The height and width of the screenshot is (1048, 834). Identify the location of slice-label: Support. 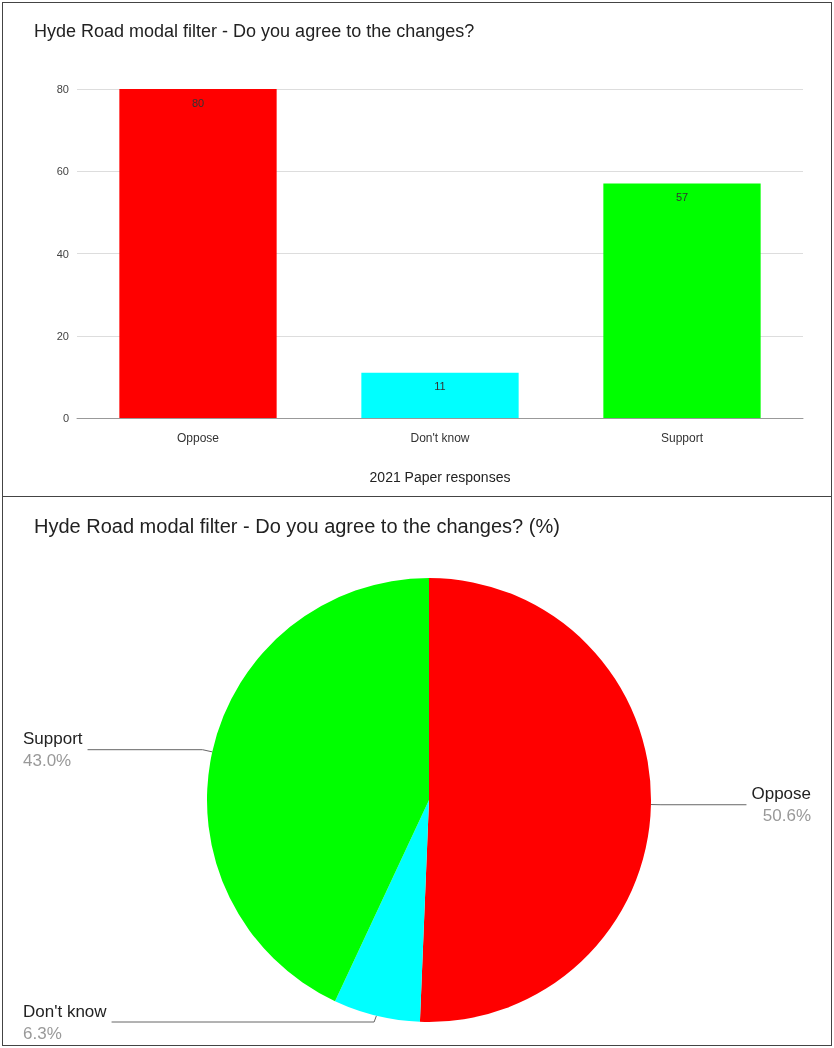
(53, 739).